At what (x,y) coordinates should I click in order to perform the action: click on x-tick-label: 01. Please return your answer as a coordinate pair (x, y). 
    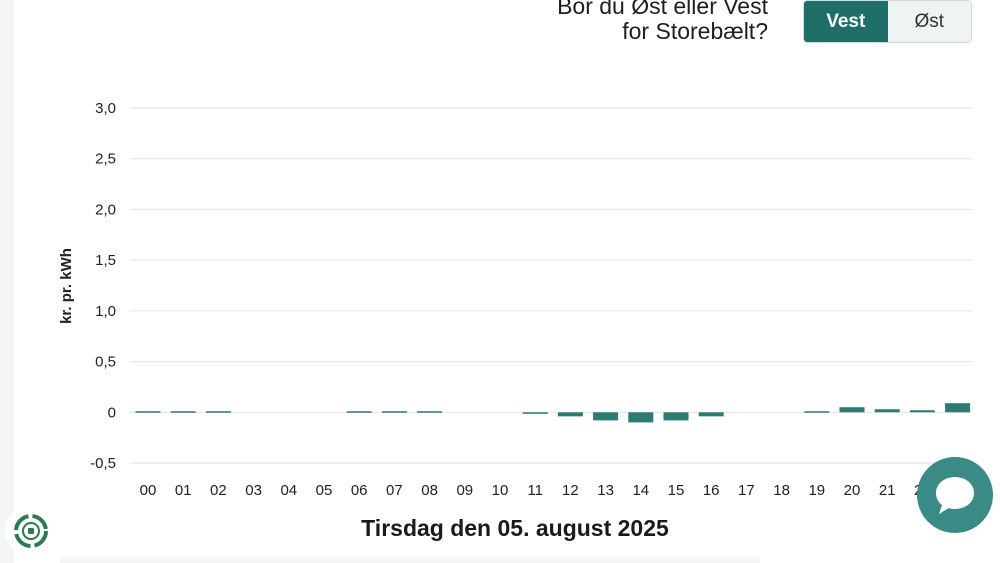
    Looking at the image, I should click on (183, 490).